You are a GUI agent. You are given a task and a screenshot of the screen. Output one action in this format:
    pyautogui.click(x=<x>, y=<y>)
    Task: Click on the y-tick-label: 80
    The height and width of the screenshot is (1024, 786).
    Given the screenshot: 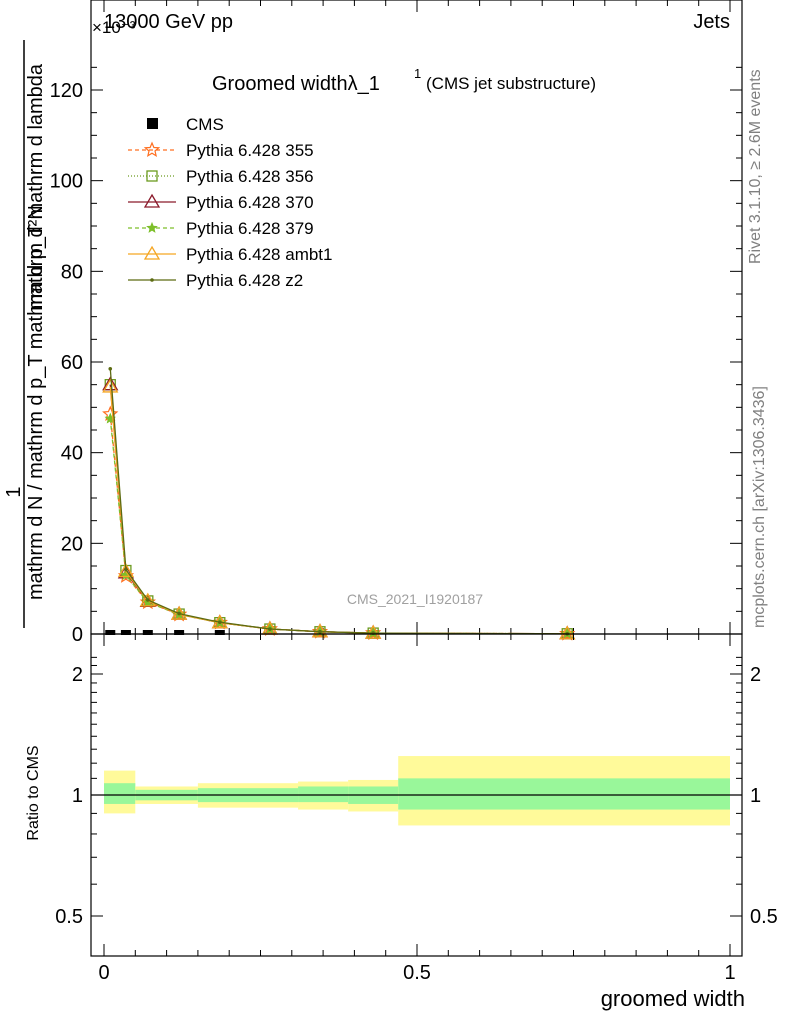 What is the action you would take?
    pyautogui.click(x=72, y=272)
    